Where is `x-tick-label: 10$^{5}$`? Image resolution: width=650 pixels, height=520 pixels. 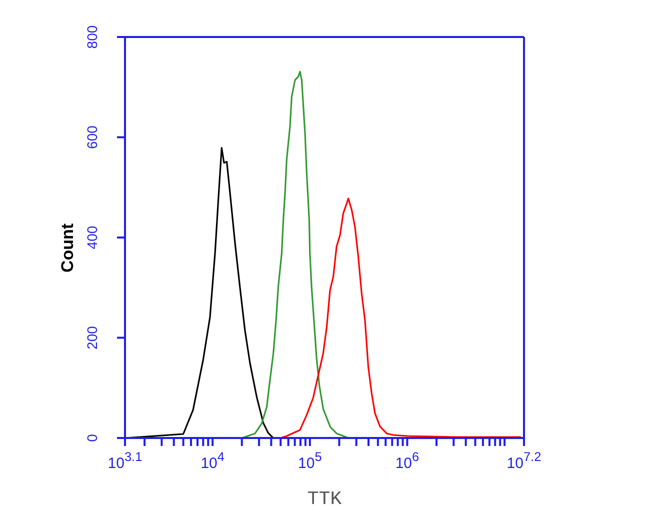 x-tick-label: 10$^{5}$ is located at coordinates (310, 460).